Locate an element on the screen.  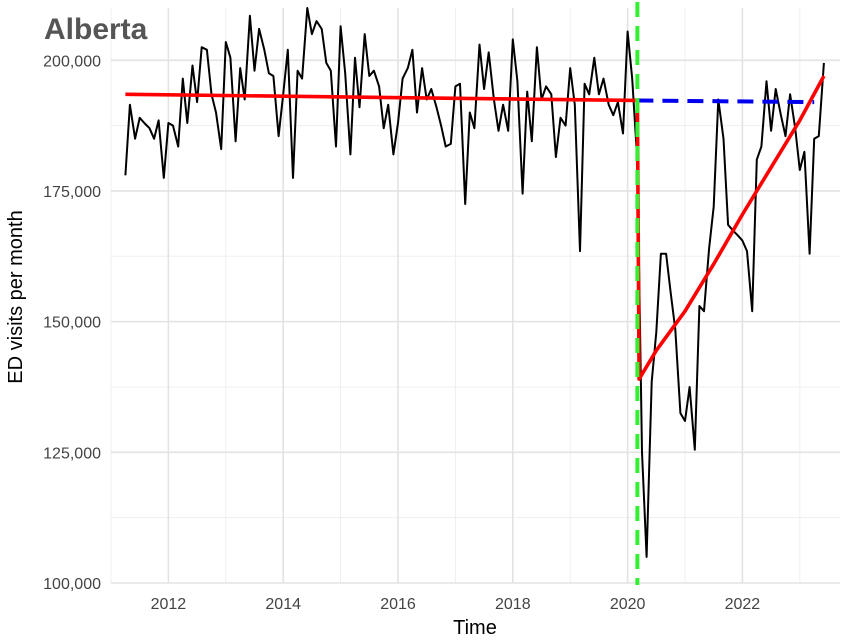
series-line-counterfactual is located at coordinates (726, 101).